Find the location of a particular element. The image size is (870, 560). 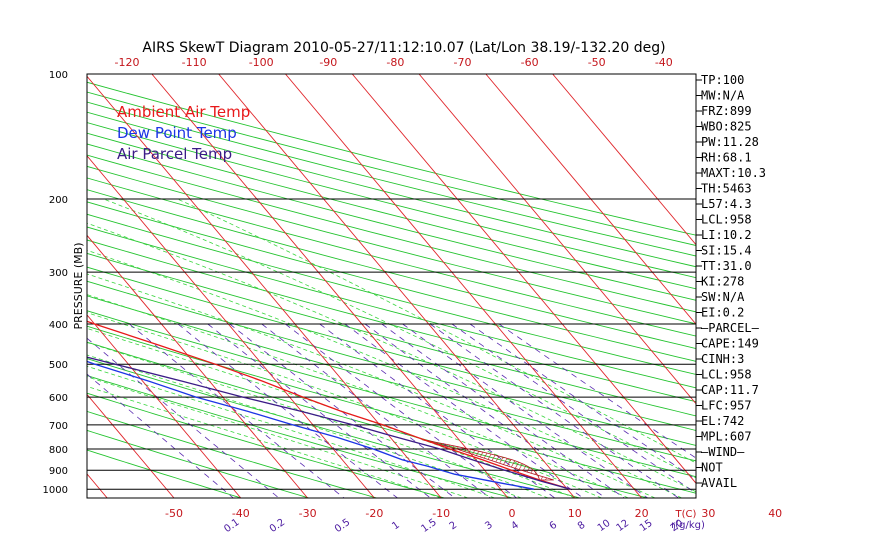

pressure-tick-label: 100 is located at coordinates (58, 75).